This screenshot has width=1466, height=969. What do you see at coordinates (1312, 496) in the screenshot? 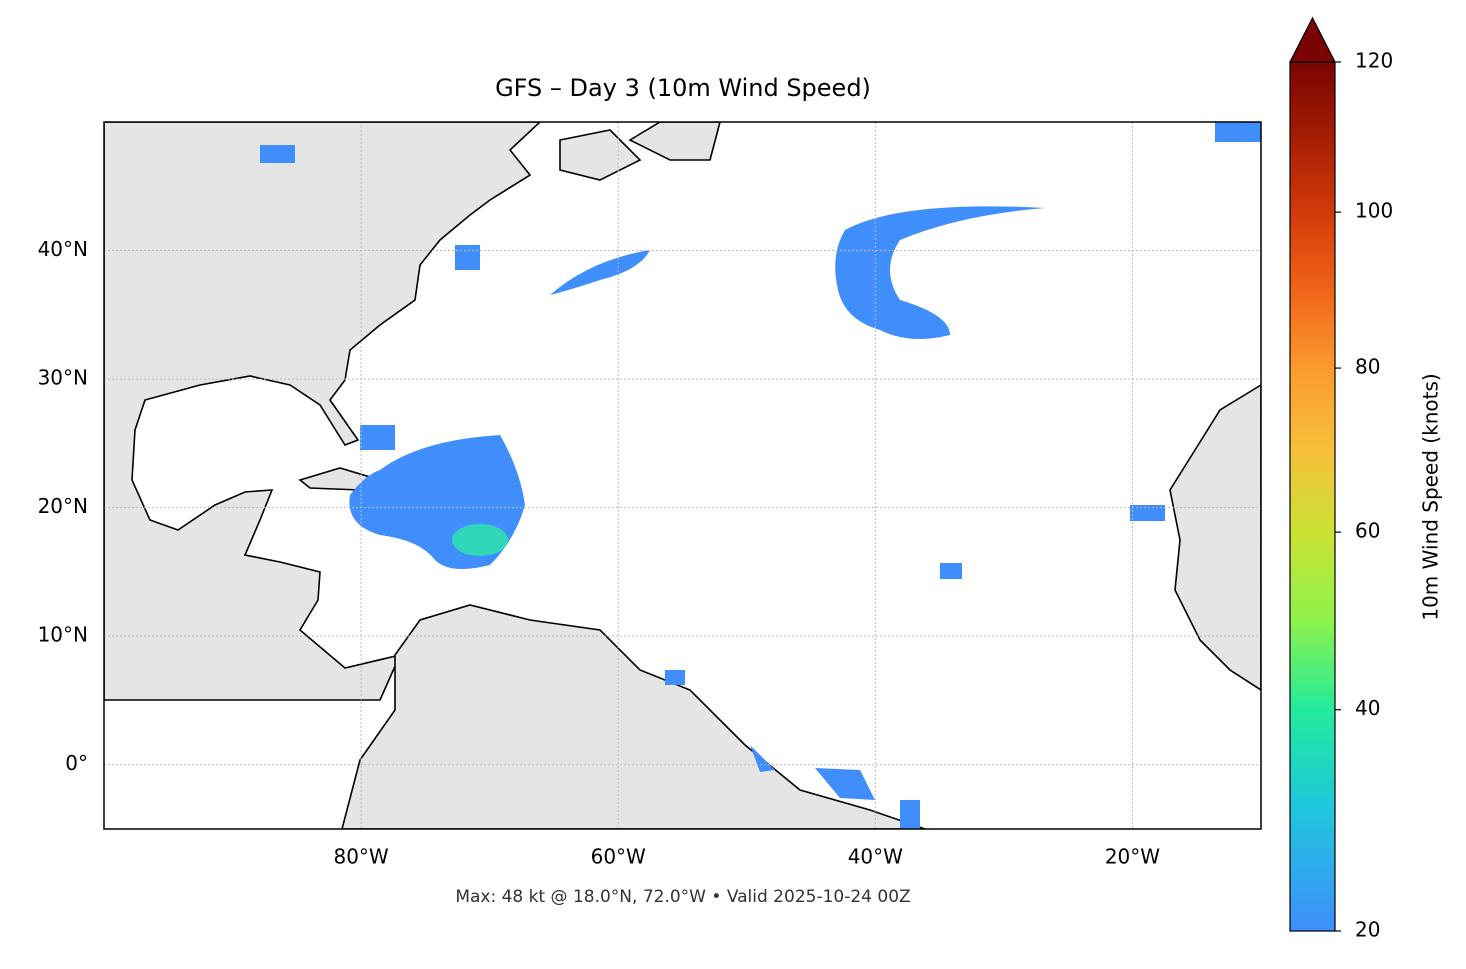
I see `colorbar-gradient` at bounding box center [1312, 496].